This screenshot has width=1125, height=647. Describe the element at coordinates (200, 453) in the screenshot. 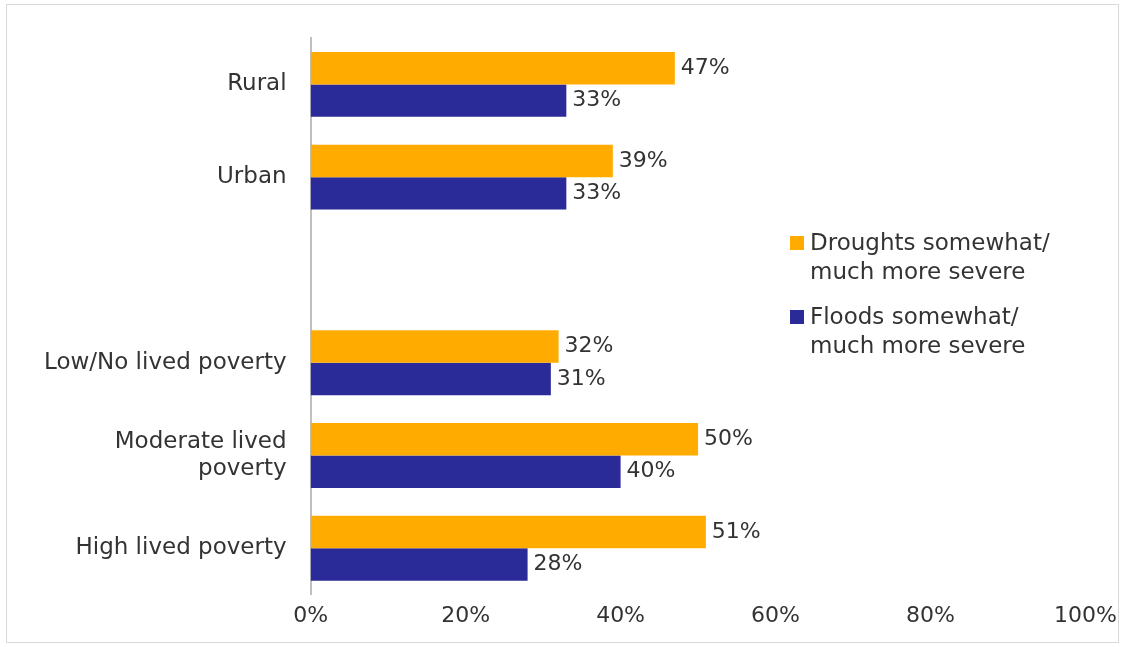

I see `y-tick-label: Moderate lived poverty` at that location.